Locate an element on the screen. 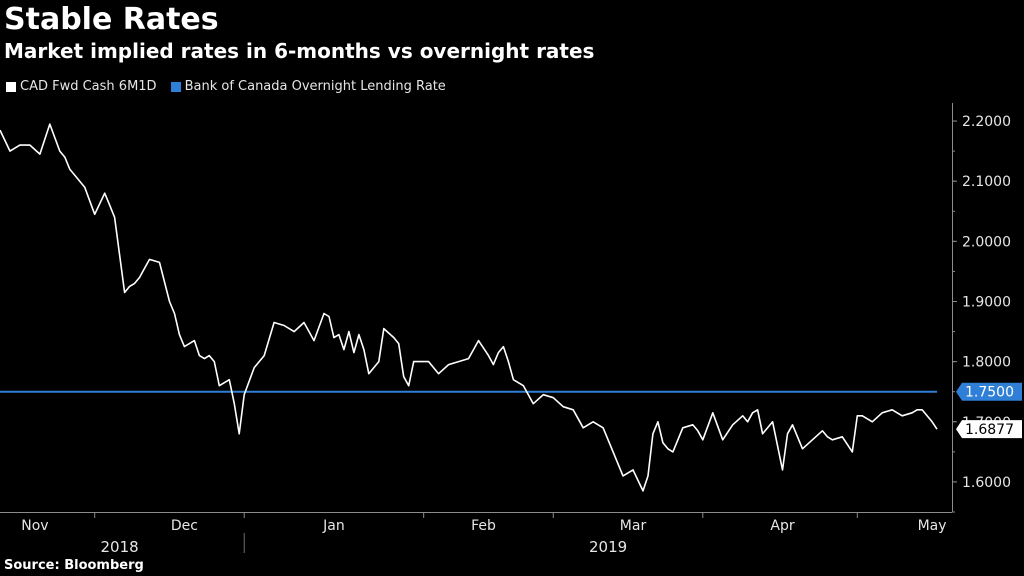 This screenshot has width=1024, height=576. x-tick-label: Nov is located at coordinates (34, 526).